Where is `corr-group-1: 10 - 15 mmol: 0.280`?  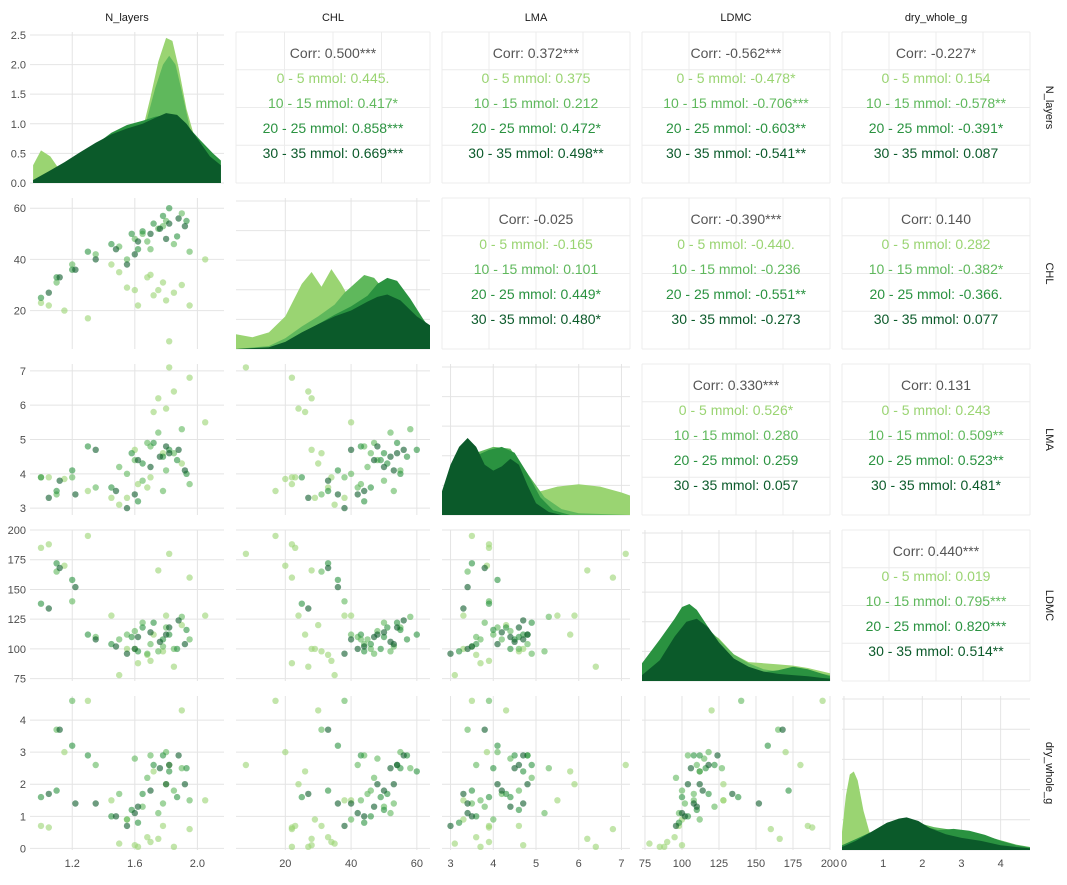
corr-group-1: 10 - 15 mmol: 0.280 is located at coordinates (736, 435).